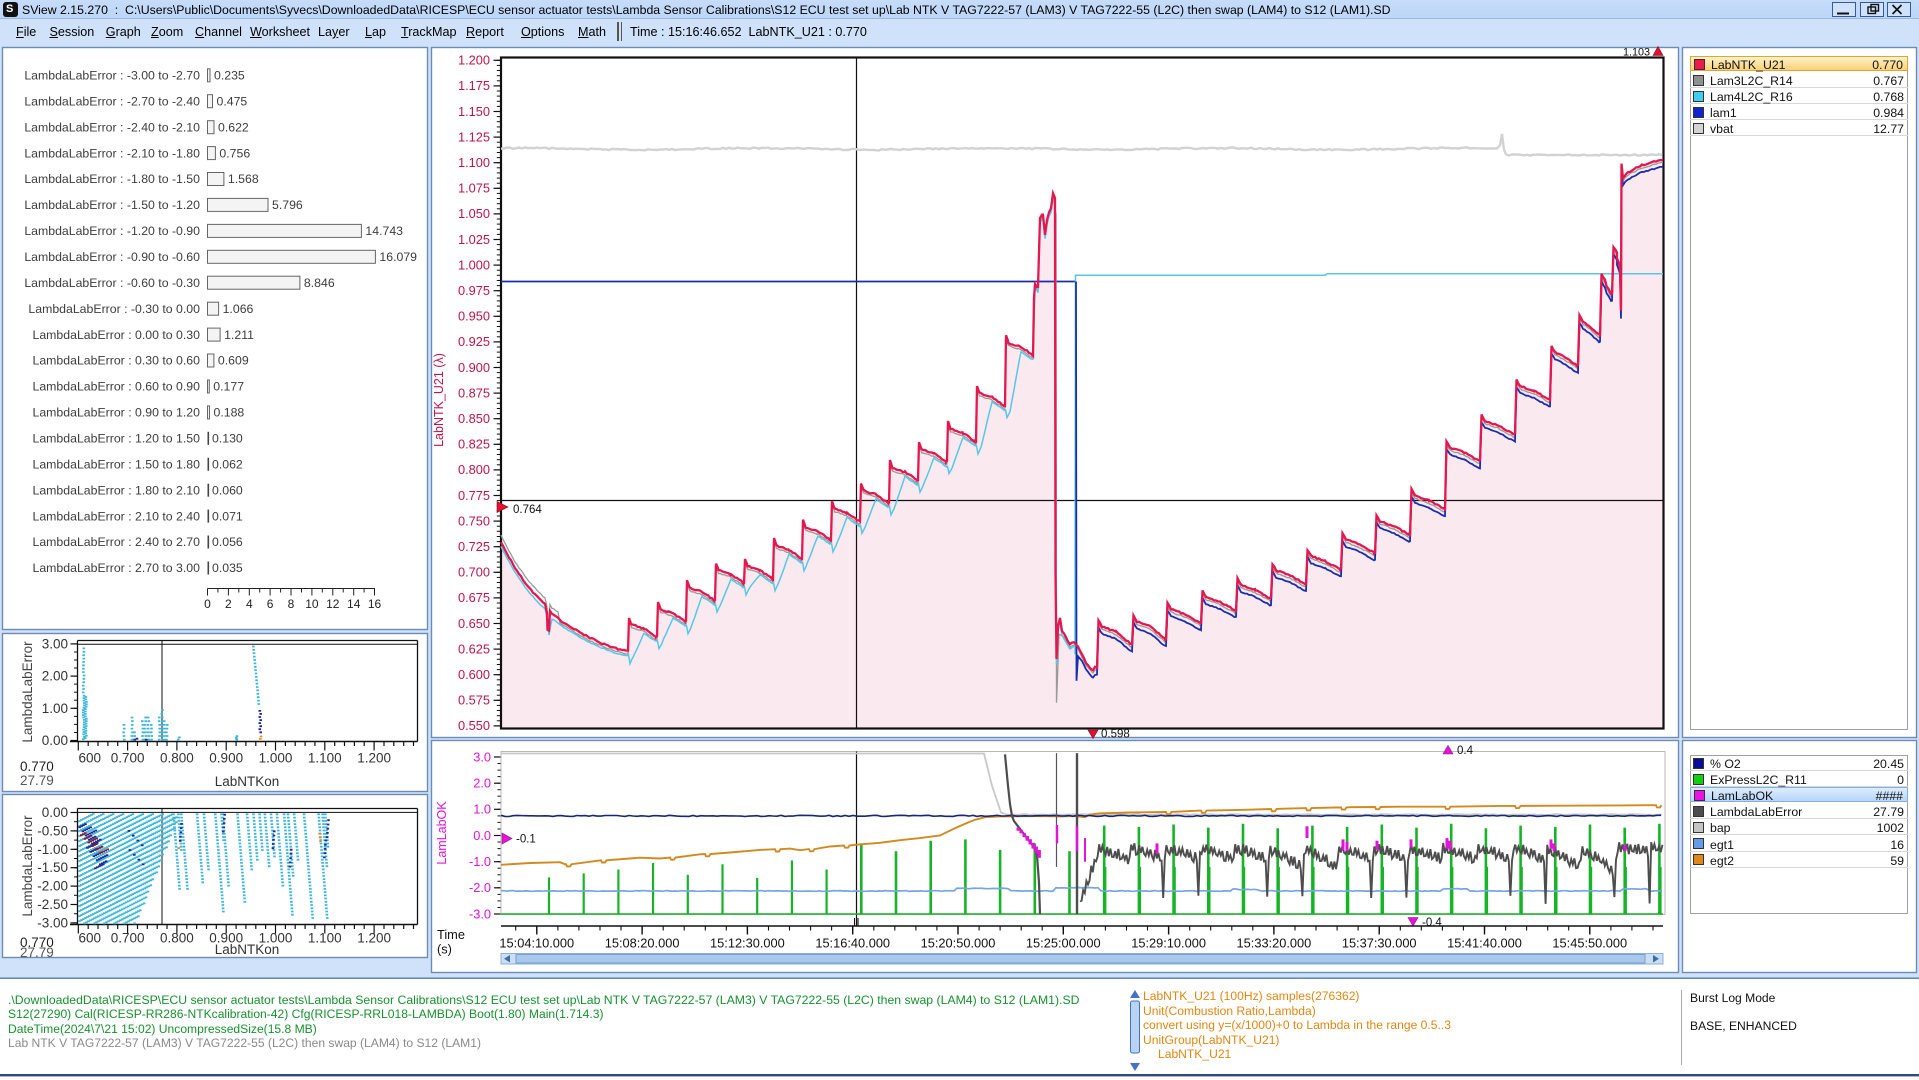 Image resolution: width=1919 pixels, height=1080 pixels. I want to click on svg-text: 0.130, so click(227, 439).